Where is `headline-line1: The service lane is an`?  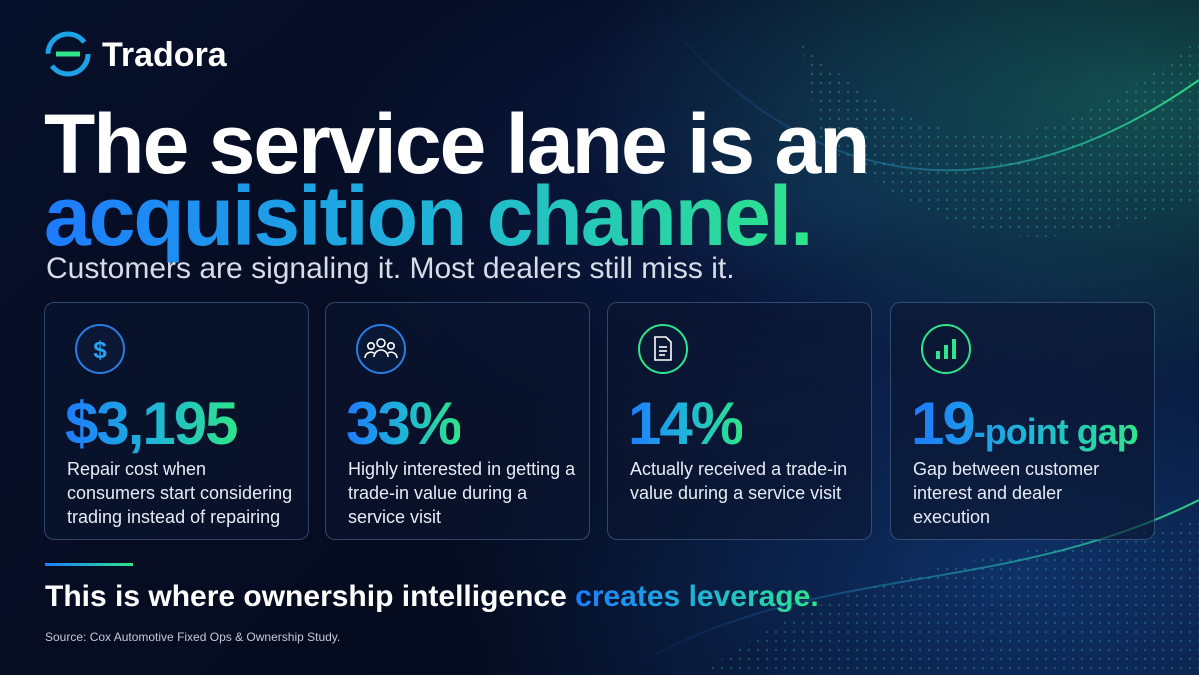 headline-line1: The service lane is an is located at coordinates (457, 144).